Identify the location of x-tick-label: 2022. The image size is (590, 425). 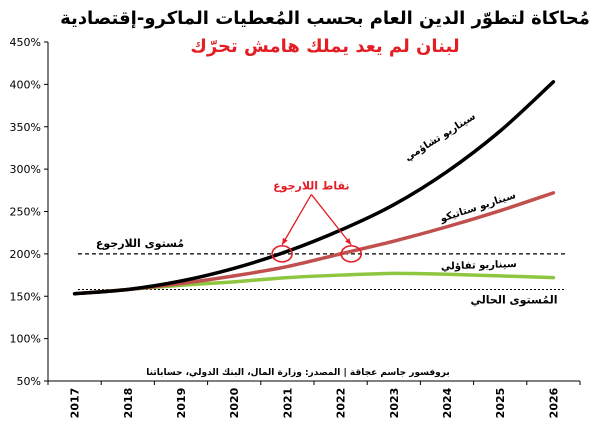
(341, 403).